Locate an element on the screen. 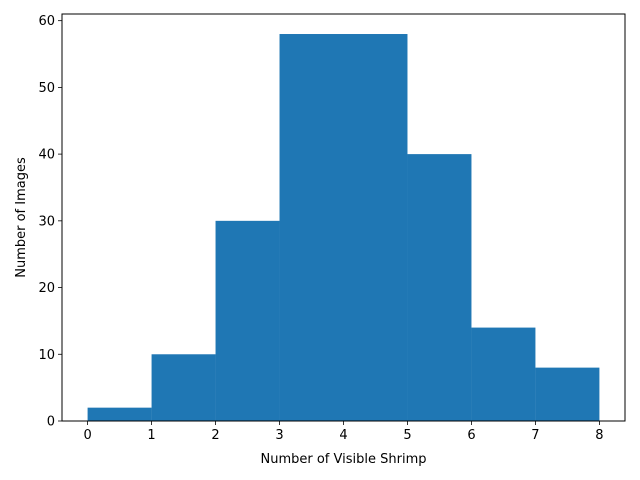 Image resolution: width=640 pixels, height=480 pixels. y-axis: 0 10 20 30 40 50 60 is located at coordinates (50, 222).